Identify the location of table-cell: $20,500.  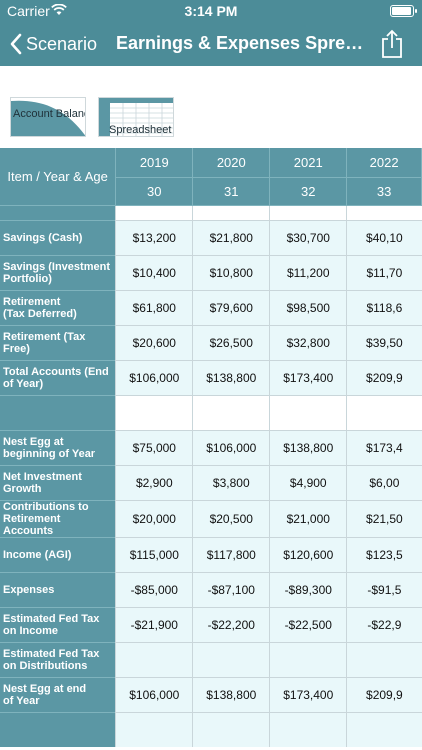
(231, 518).